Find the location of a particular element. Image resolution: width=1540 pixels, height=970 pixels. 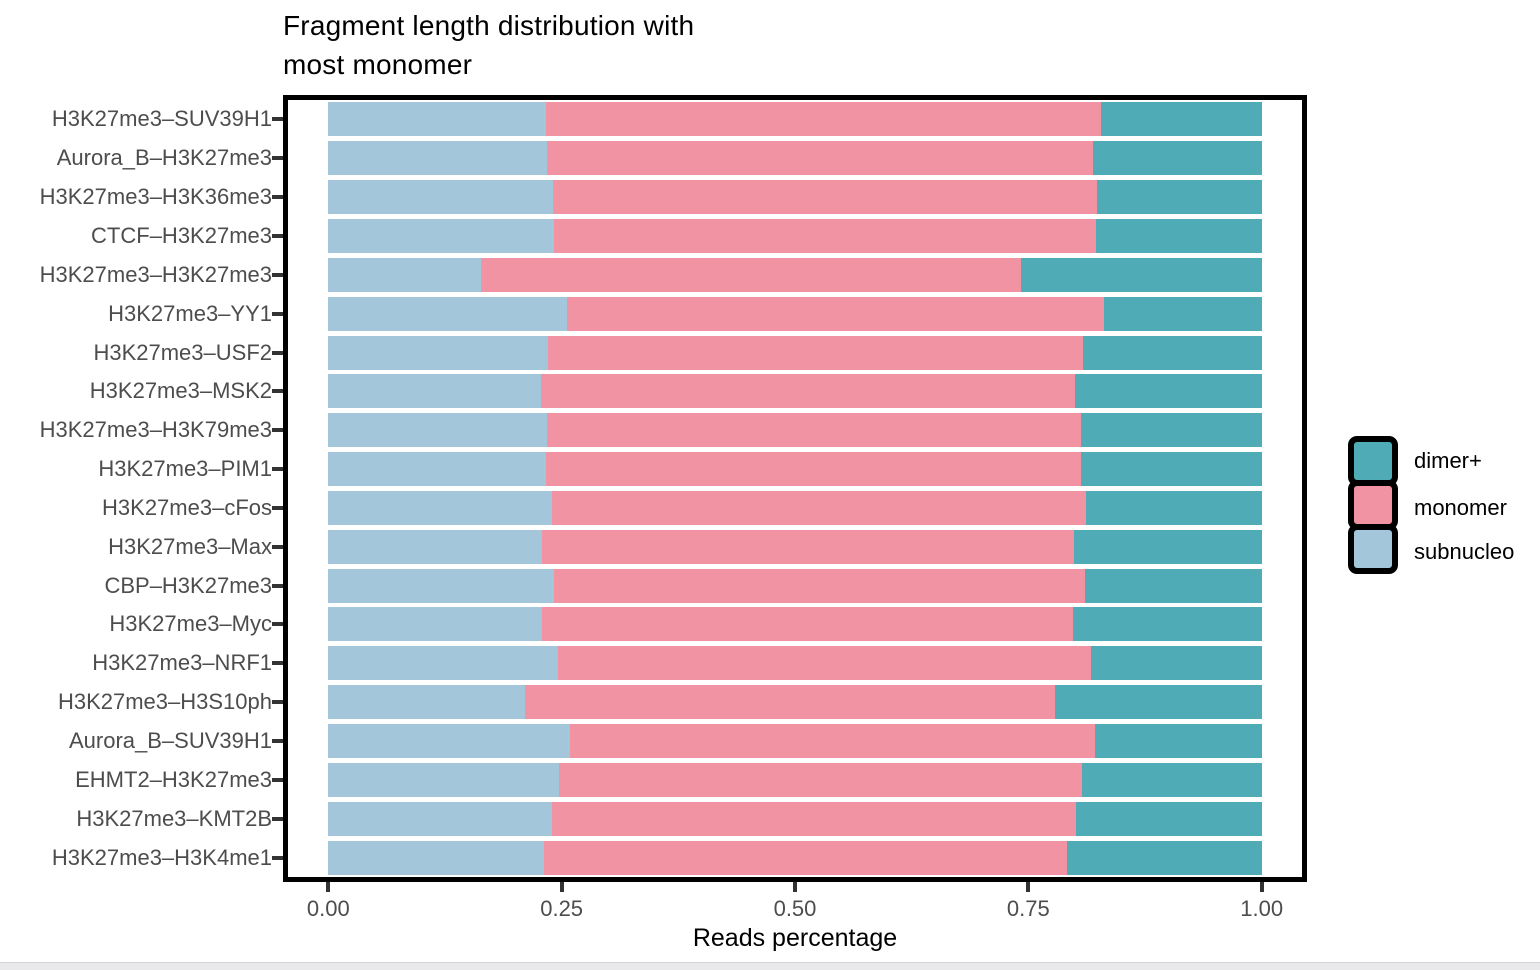

x-axis-tick-label: 0.00 is located at coordinates (328, 908).